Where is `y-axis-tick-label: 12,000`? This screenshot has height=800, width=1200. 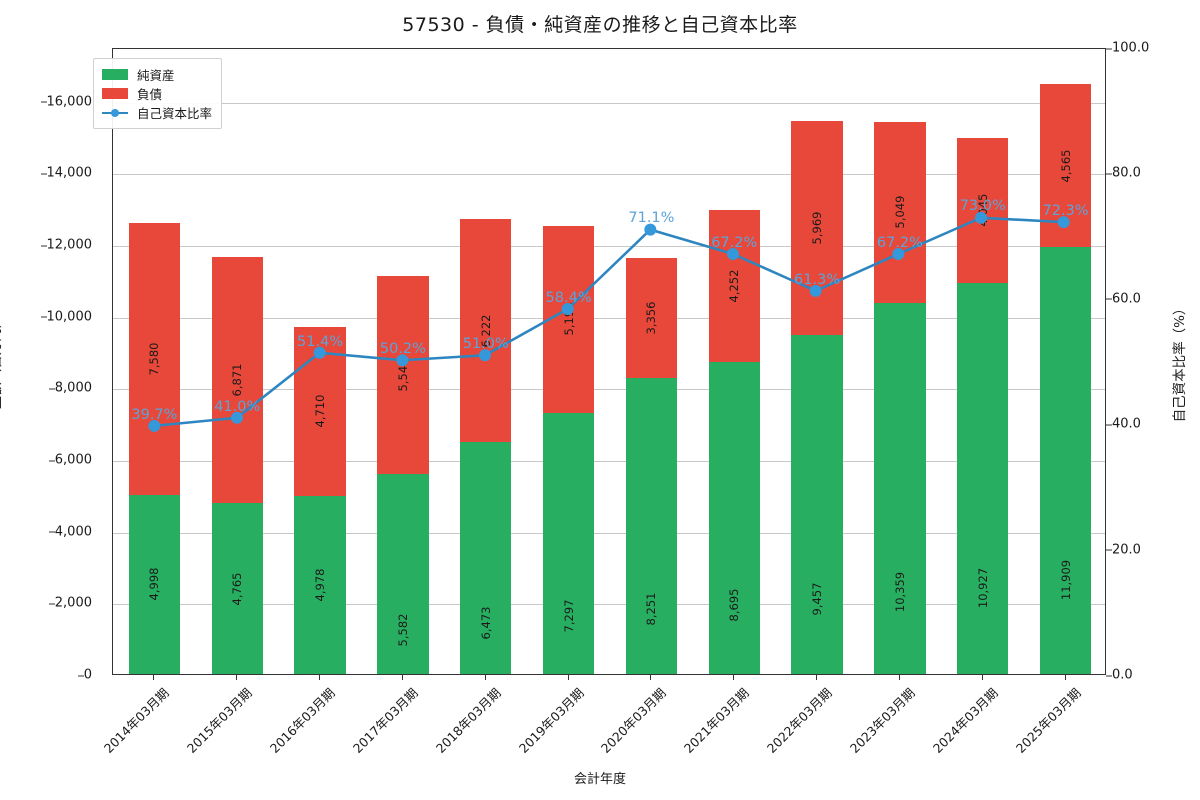 y-axis-tick-label: 12,000 is located at coordinates (66, 245).